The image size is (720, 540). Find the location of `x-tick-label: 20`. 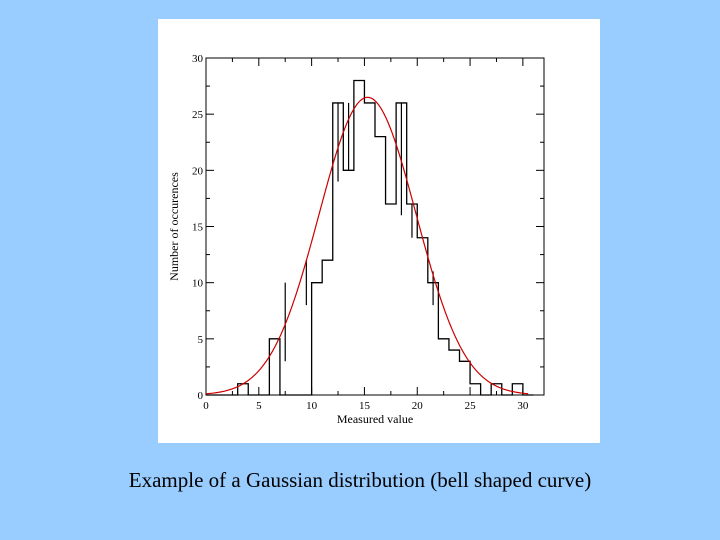

x-tick-label: 20 is located at coordinates (418, 406).